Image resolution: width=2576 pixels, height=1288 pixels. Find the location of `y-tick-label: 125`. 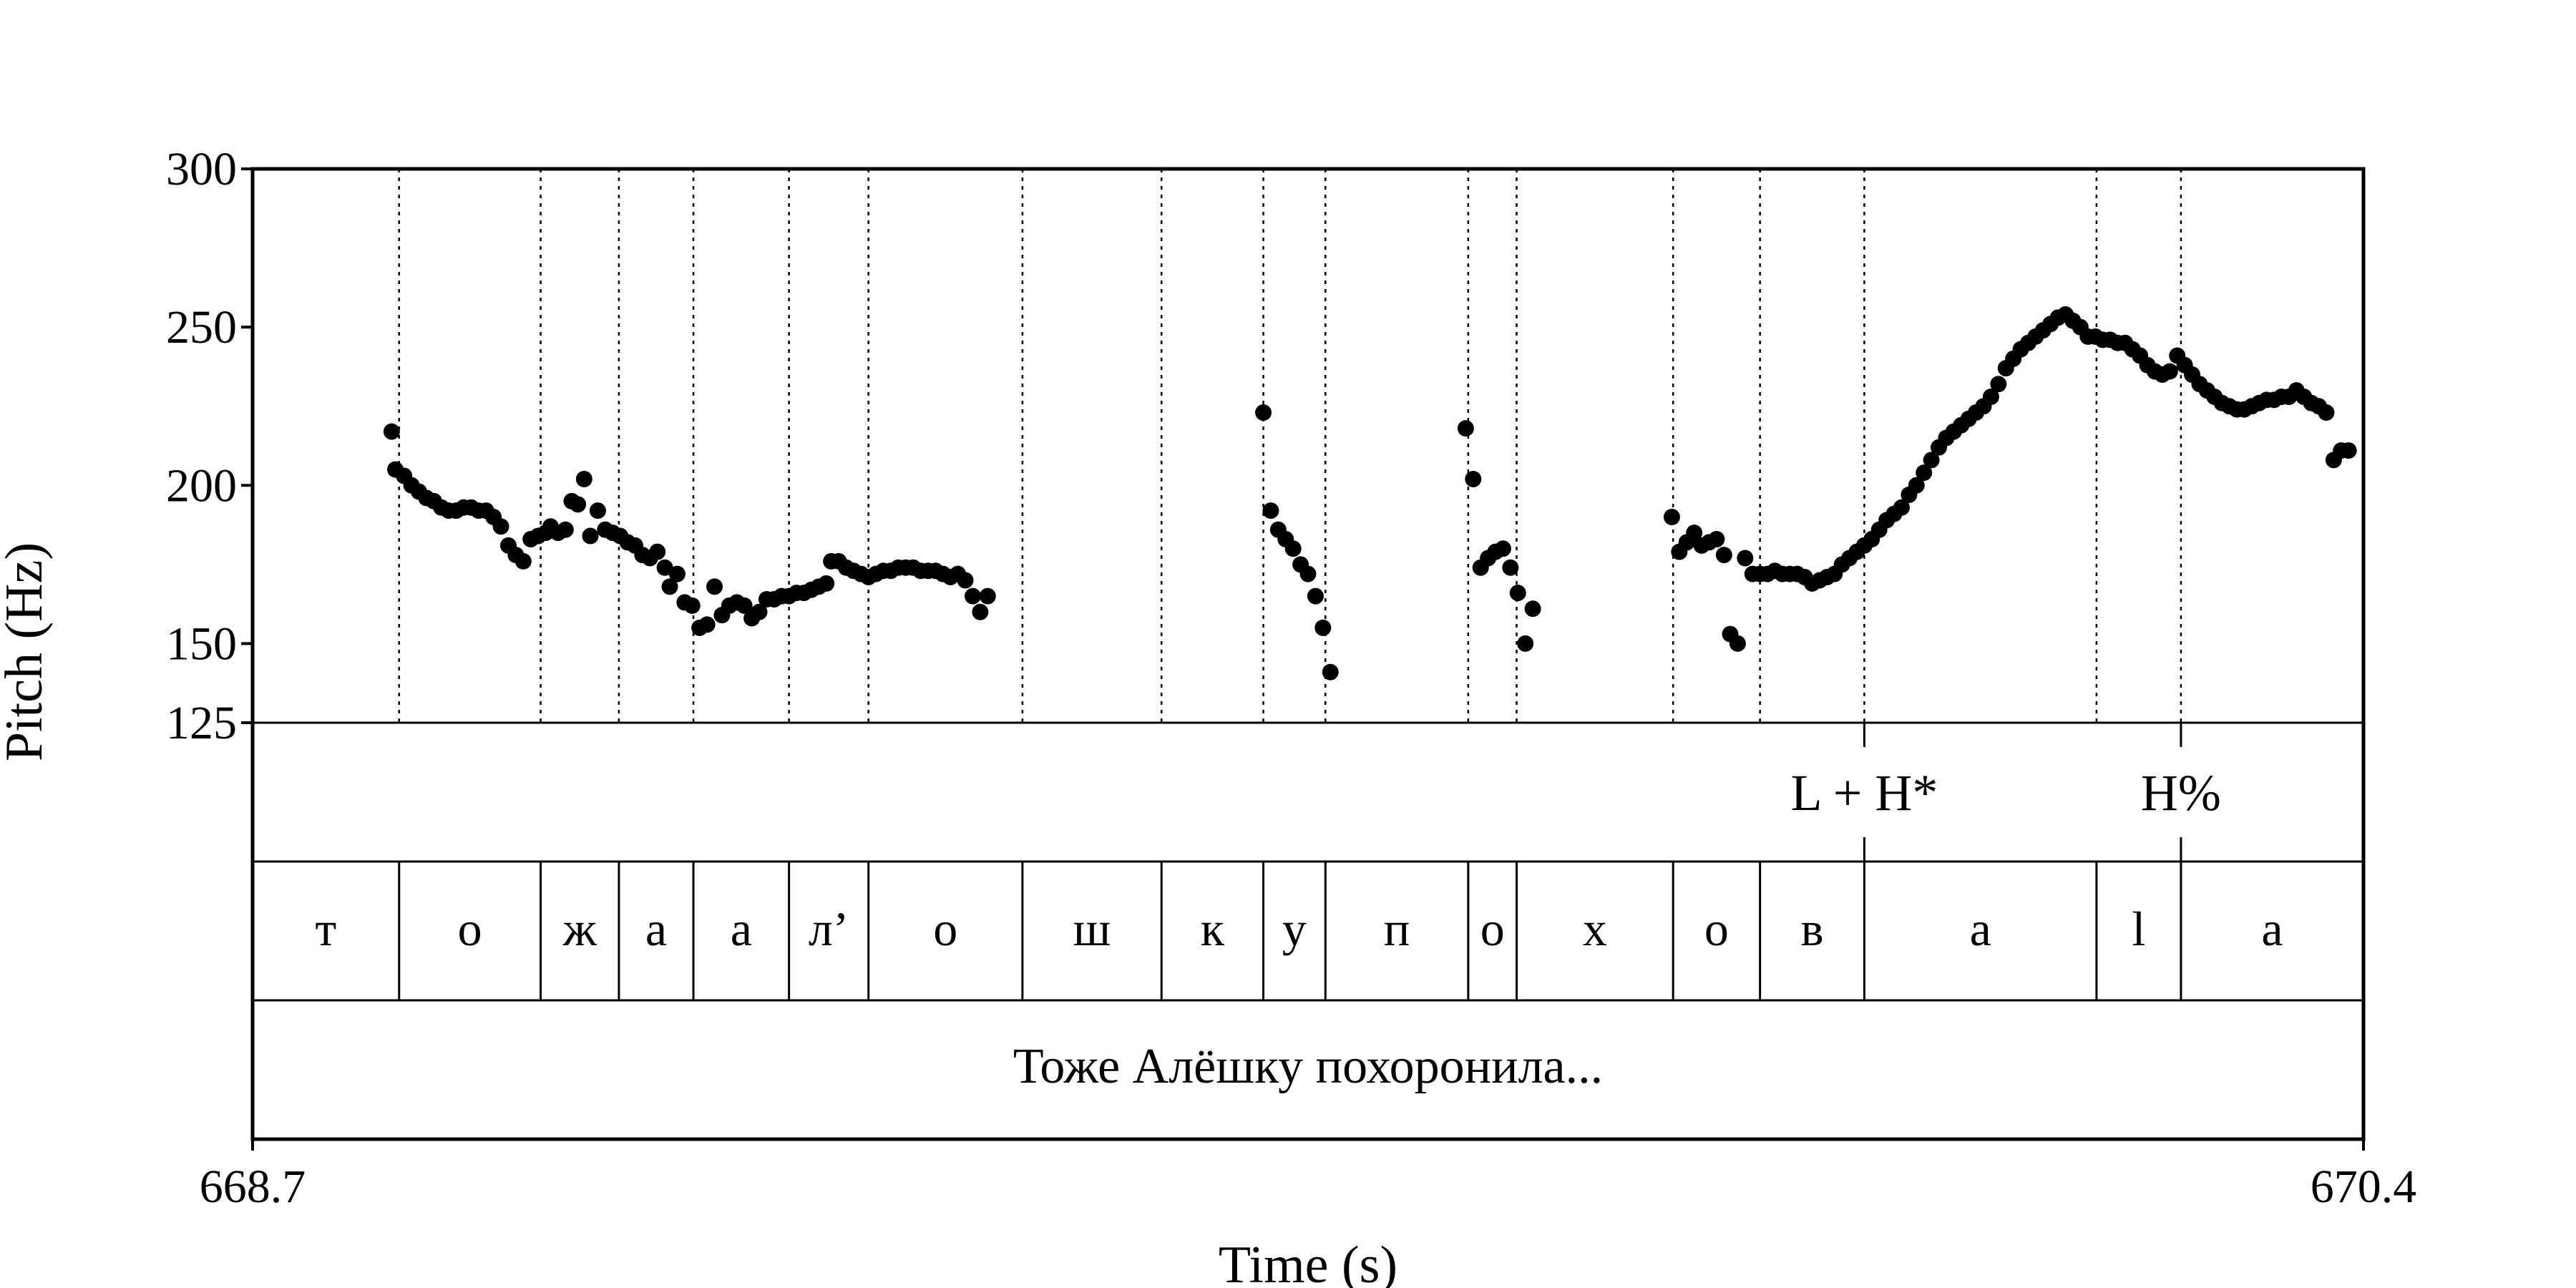

y-tick-label: 125 is located at coordinates (201, 723).